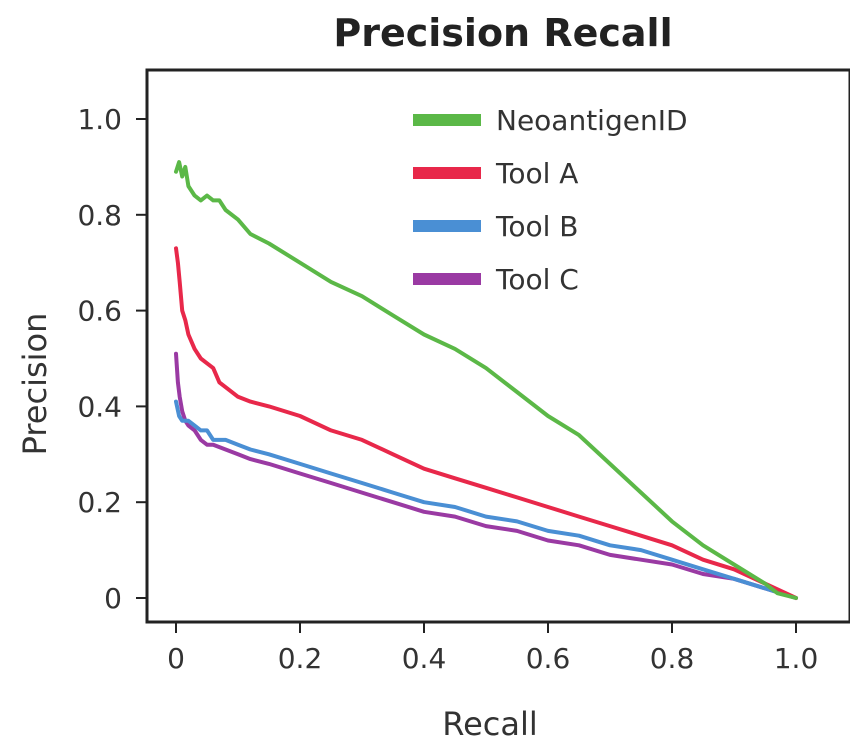  I want to click on y-tick-label: 0.2, so click(99, 502).